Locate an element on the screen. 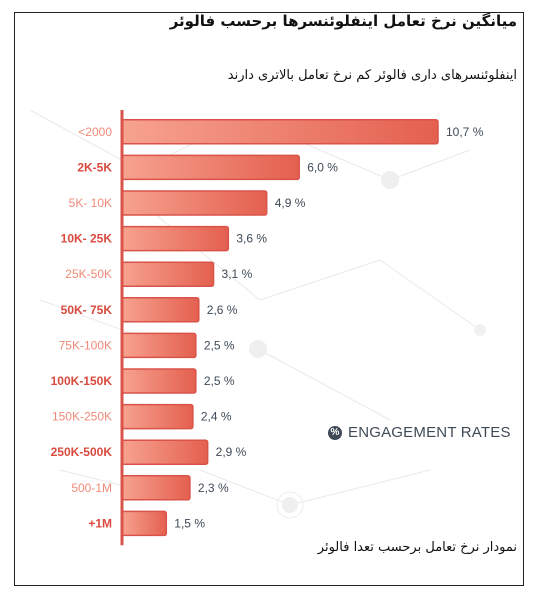 This screenshot has width=539, height=608. brand-watermark: % ENGAGEMENT RATES is located at coordinates (419, 432).